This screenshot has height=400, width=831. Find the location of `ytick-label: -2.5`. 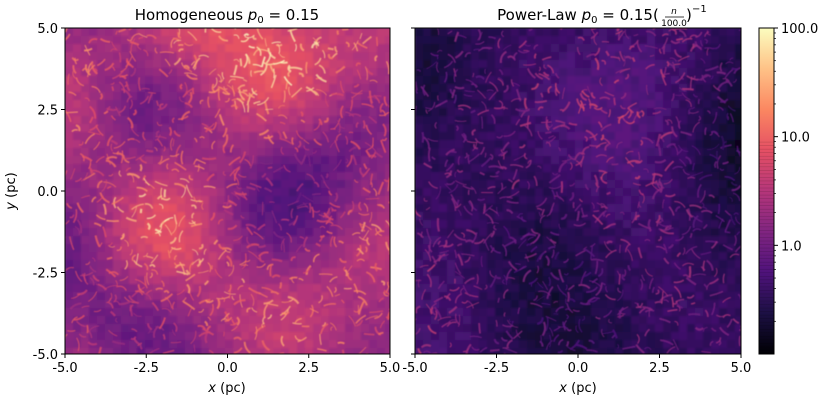

ytick-label: -2.5 is located at coordinates (45, 274).